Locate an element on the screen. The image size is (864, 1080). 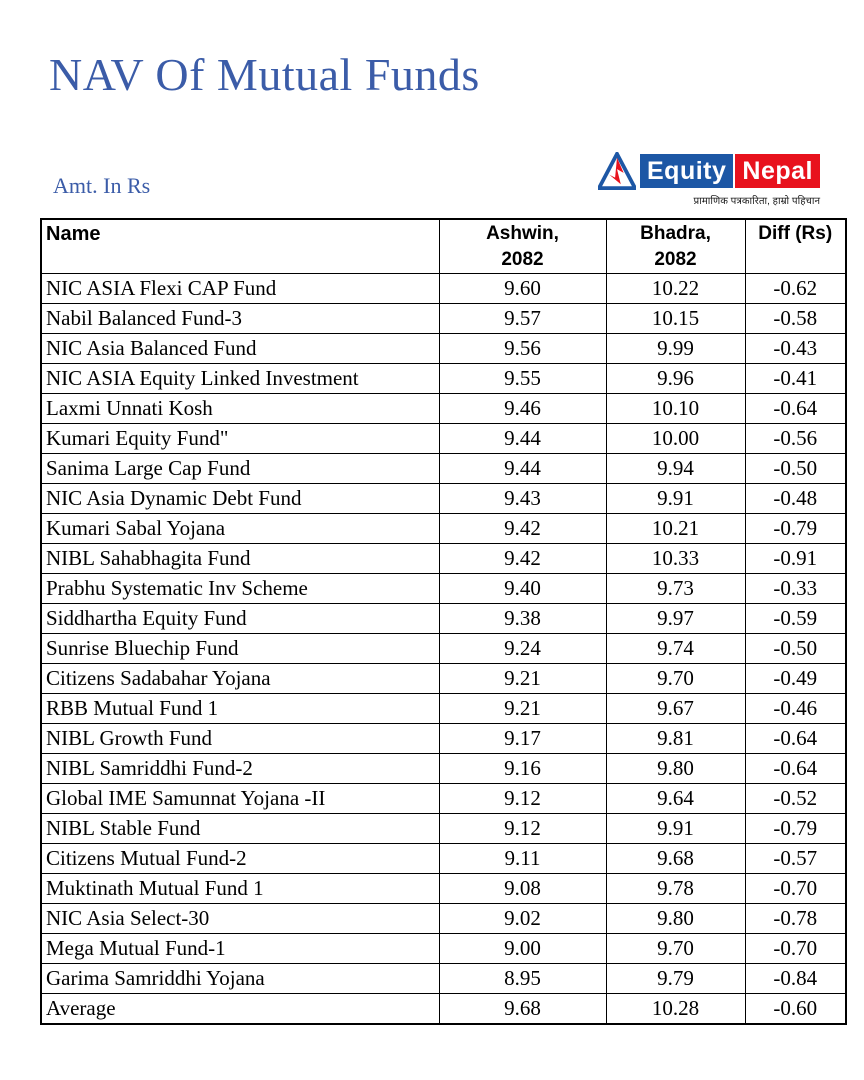
fund-name-cell: NIBL Stable Fund is located at coordinates (240, 828).